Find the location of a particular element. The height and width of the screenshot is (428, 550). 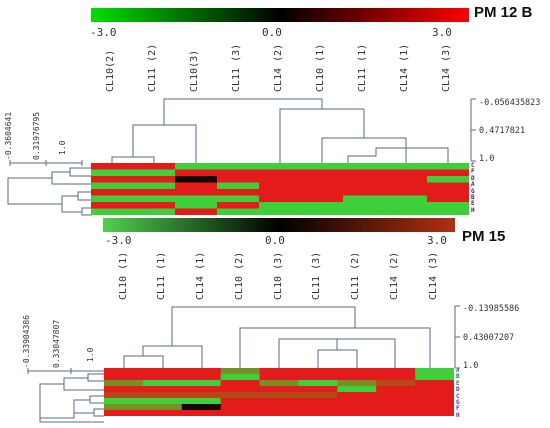

row-label: D is located at coordinates (473, 178).